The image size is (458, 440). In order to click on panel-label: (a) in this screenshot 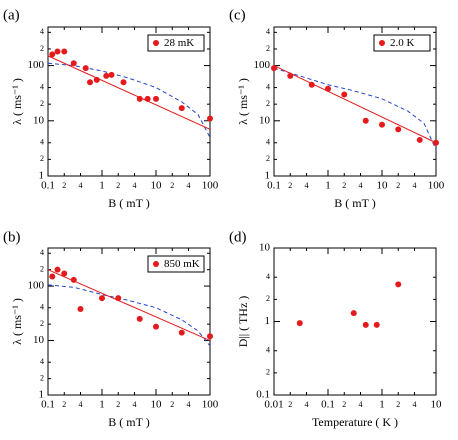, I will do `click(11, 15)`.